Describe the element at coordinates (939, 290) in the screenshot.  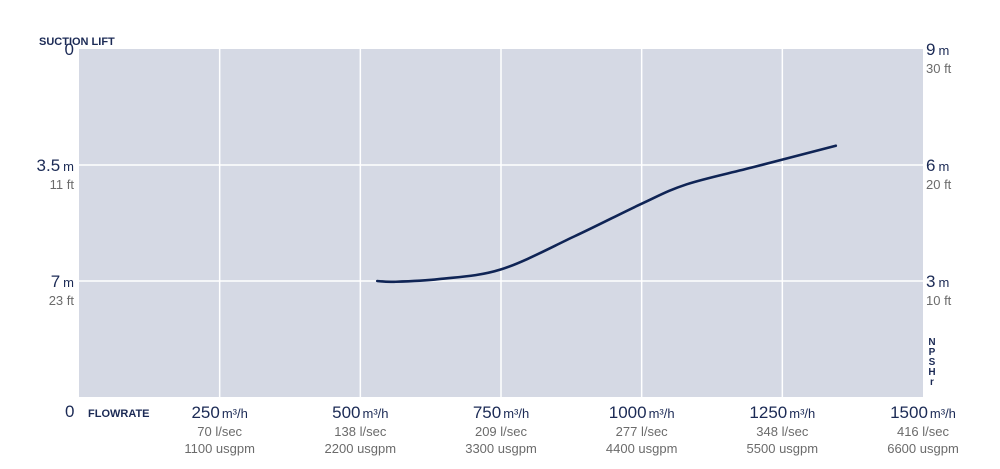
I see `right-tick-label: 3 m 10 ft` at that location.